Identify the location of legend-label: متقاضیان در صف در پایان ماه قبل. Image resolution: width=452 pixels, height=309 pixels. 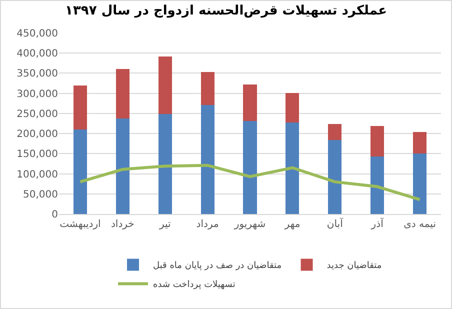
(217, 266).